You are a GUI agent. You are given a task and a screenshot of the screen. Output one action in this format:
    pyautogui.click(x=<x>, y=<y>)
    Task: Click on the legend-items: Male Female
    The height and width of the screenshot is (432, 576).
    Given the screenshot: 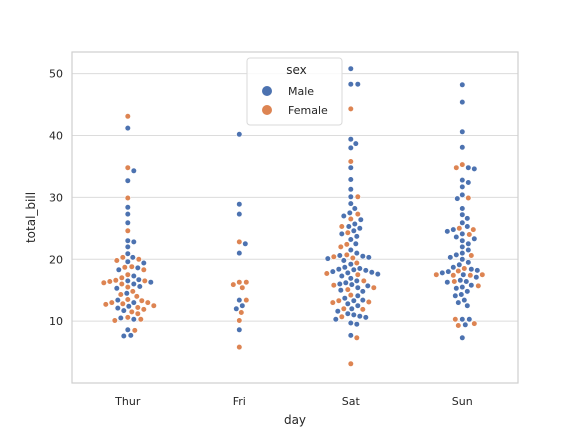 What is the action you would take?
    pyautogui.click(x=295, y=101)
    